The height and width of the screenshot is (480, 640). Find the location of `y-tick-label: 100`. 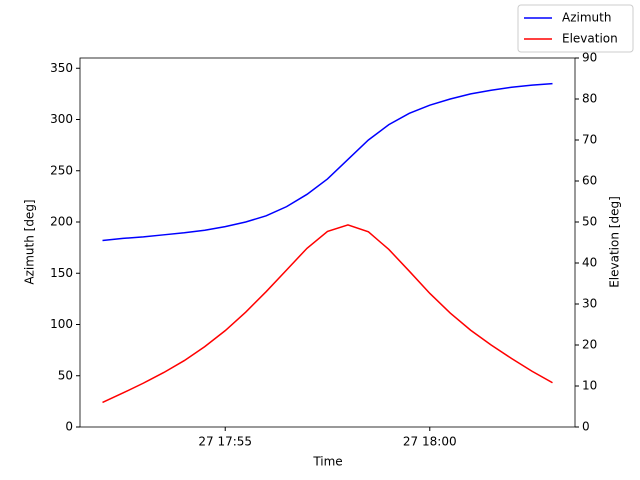

y-tick-label: 100 is located at coordinates (61, 324).